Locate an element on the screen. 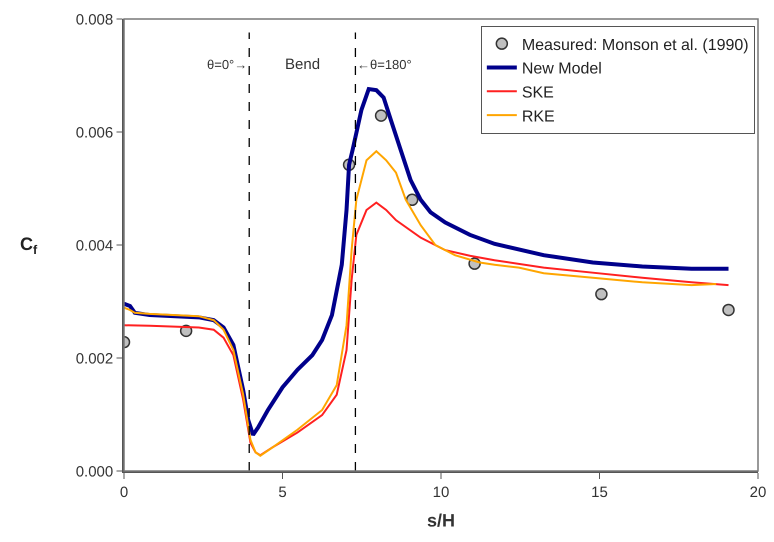  annotation: ←θ=180° is located at coordinates (384, 64).